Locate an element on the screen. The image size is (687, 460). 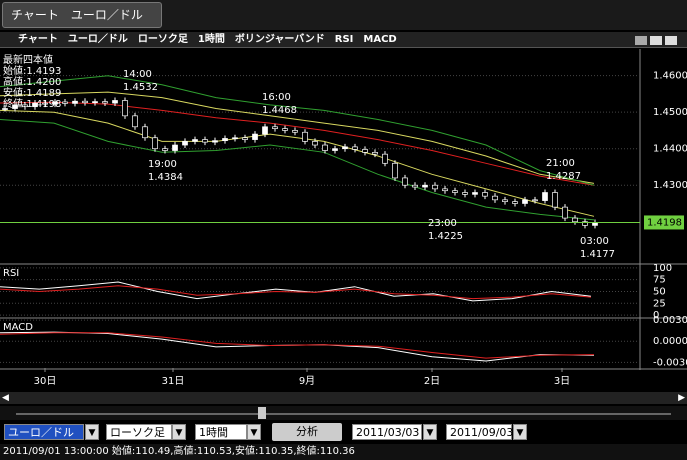
y-tick-label: 0 is located at coordinates (656, 315).